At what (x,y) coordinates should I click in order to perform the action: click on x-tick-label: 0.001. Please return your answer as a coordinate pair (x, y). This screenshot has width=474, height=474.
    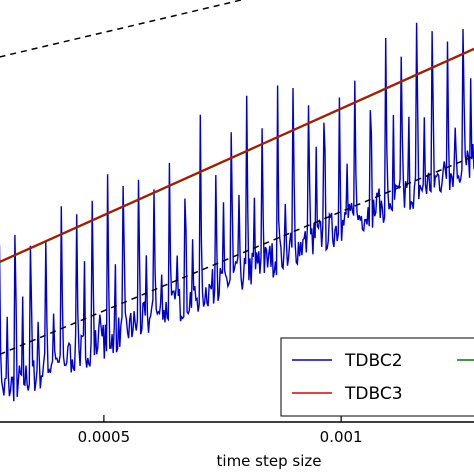
    Looking at the image, I should click on (341, 437).